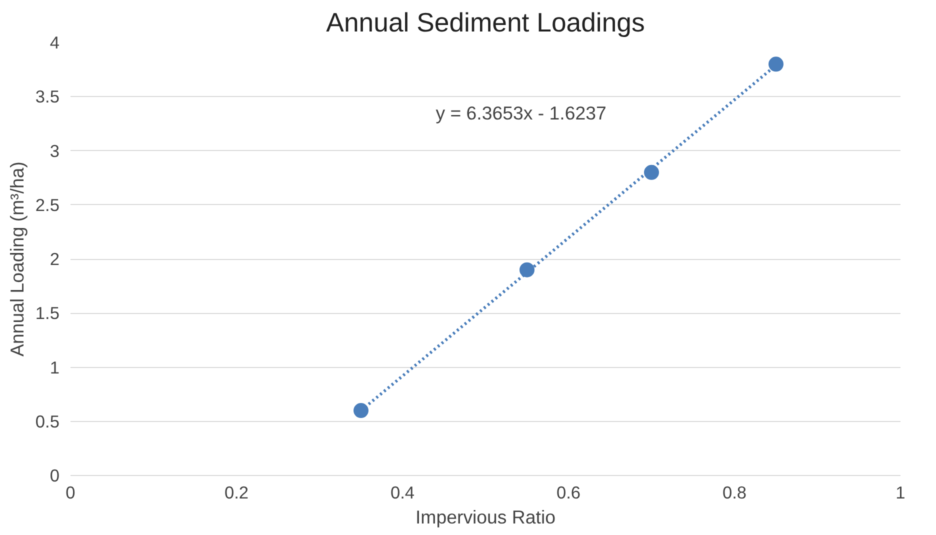  What do you see at coordinates (901, 492) in the screenshot?
I see `x-tick-label: 1` at bounding box center [901, 492].